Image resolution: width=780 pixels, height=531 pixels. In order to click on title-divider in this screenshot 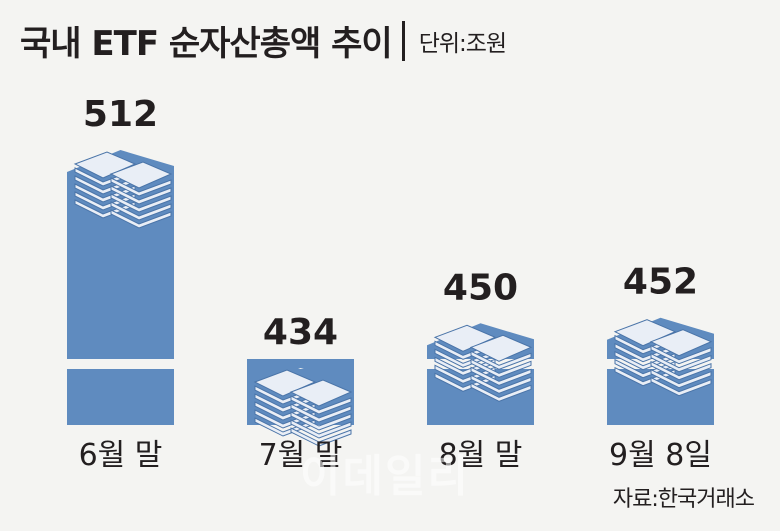, I will do `click(403, 40)`.